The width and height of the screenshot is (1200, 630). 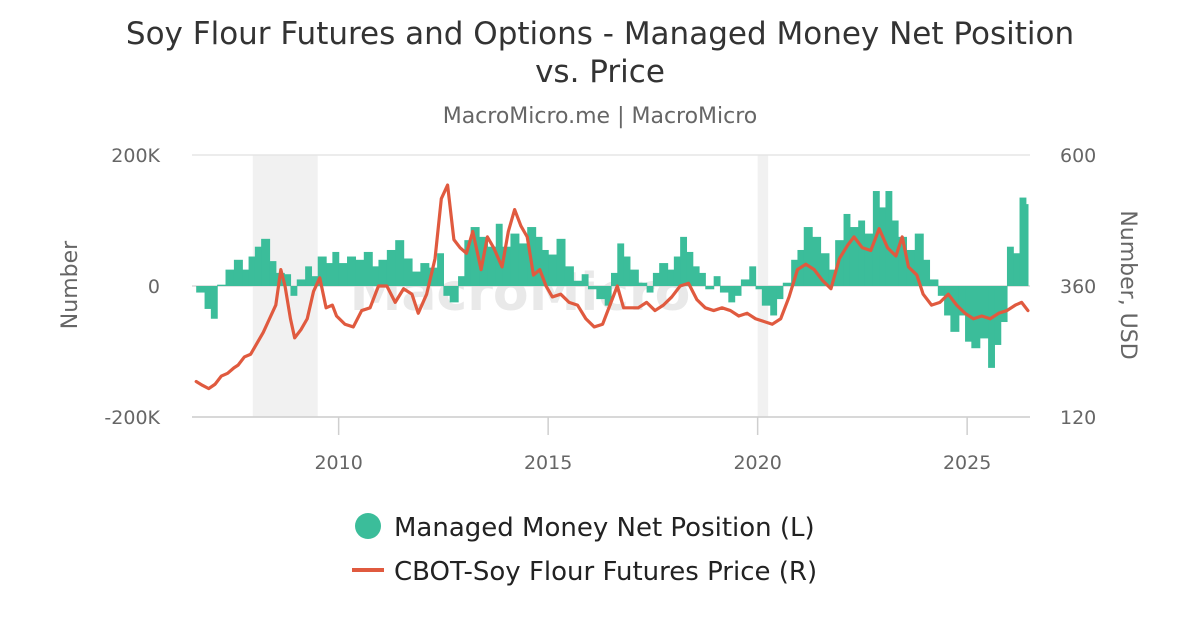 I want to click on right-tick-label: 120, so click(x=1078, y=418).